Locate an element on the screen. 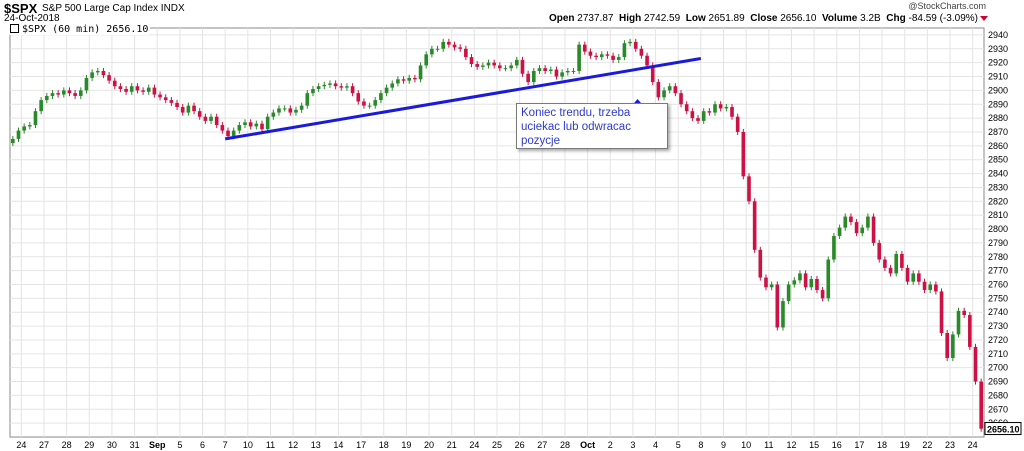 This screenshot has width=1024, height=451. candle-legend-icon is located at coordinates (14, 28).